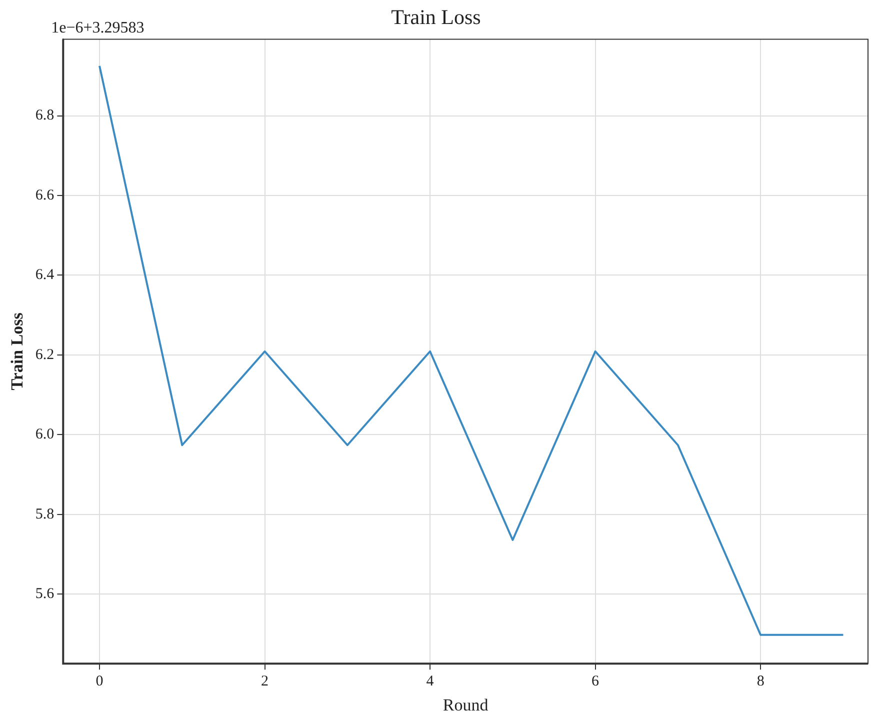 This screenshot has width=871, height=720. Describe the element at coordinates (465, 704) in the screenshot. I see `x-axis-title: Round` at that location.